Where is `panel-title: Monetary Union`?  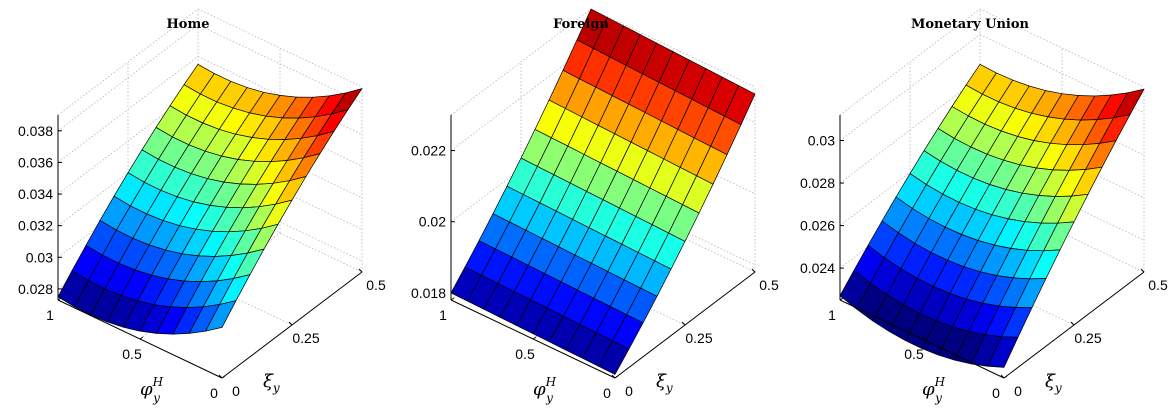
panel-title: Monetary Union is located at coordinates (970, 24).